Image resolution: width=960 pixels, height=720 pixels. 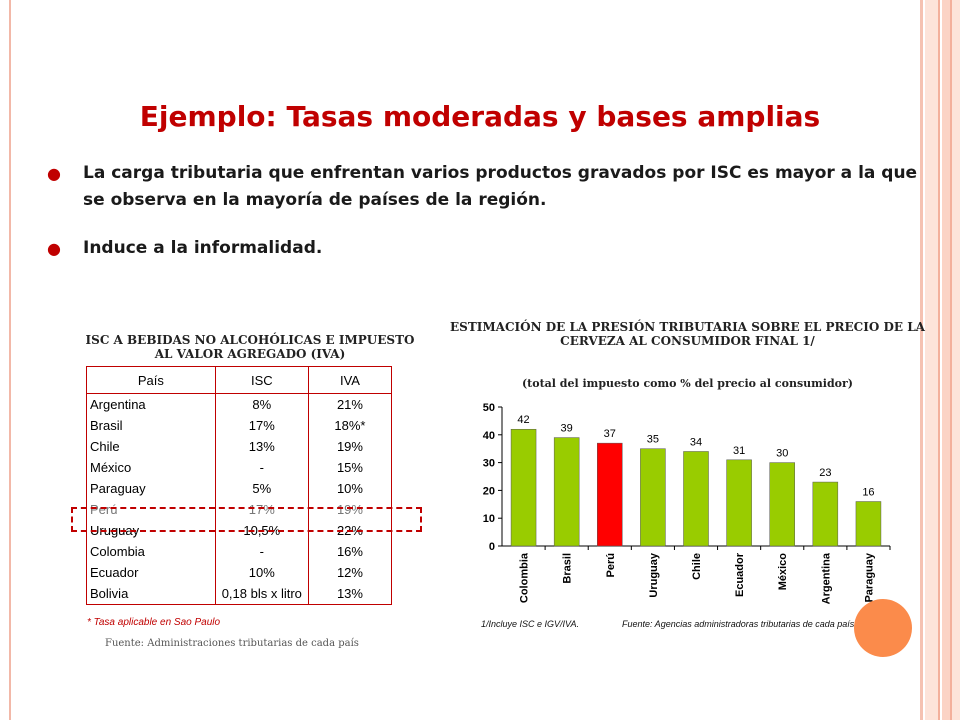 What do you see at coordinates (525, 577) in the screenshot?
I see `x-tick-label: Colombia` at bounding box center [525, 577].